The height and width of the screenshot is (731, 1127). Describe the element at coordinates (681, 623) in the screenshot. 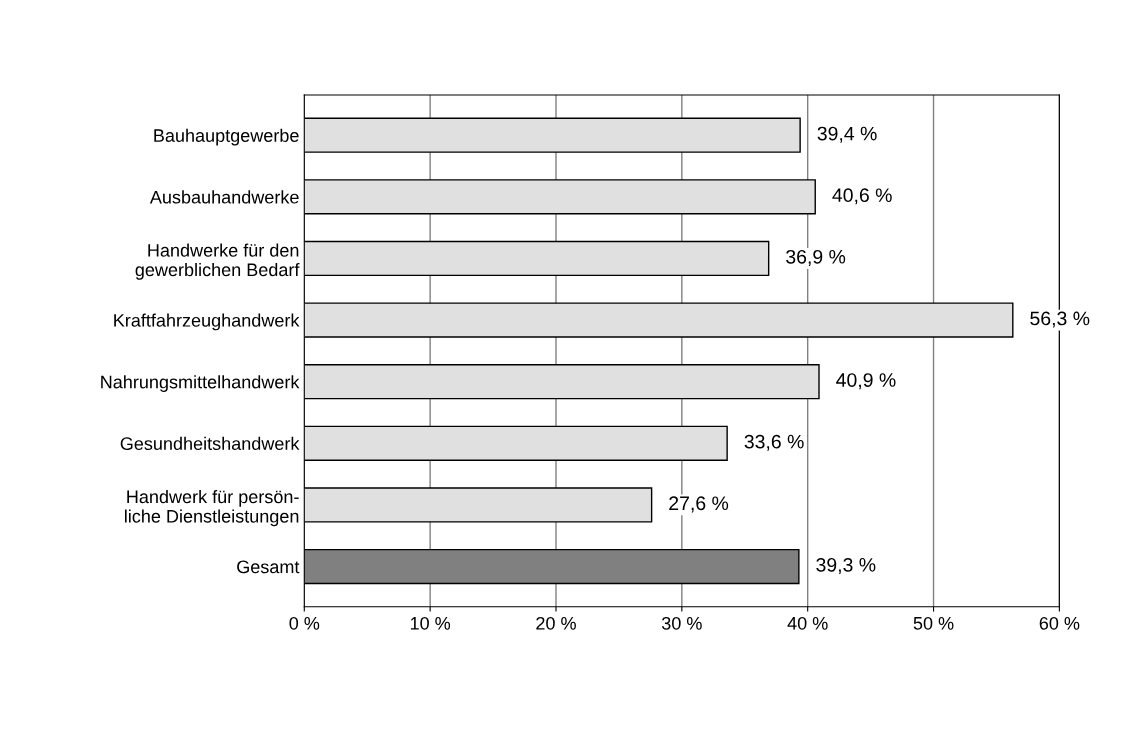

I see `x-tick-label: 30 %` at that location.